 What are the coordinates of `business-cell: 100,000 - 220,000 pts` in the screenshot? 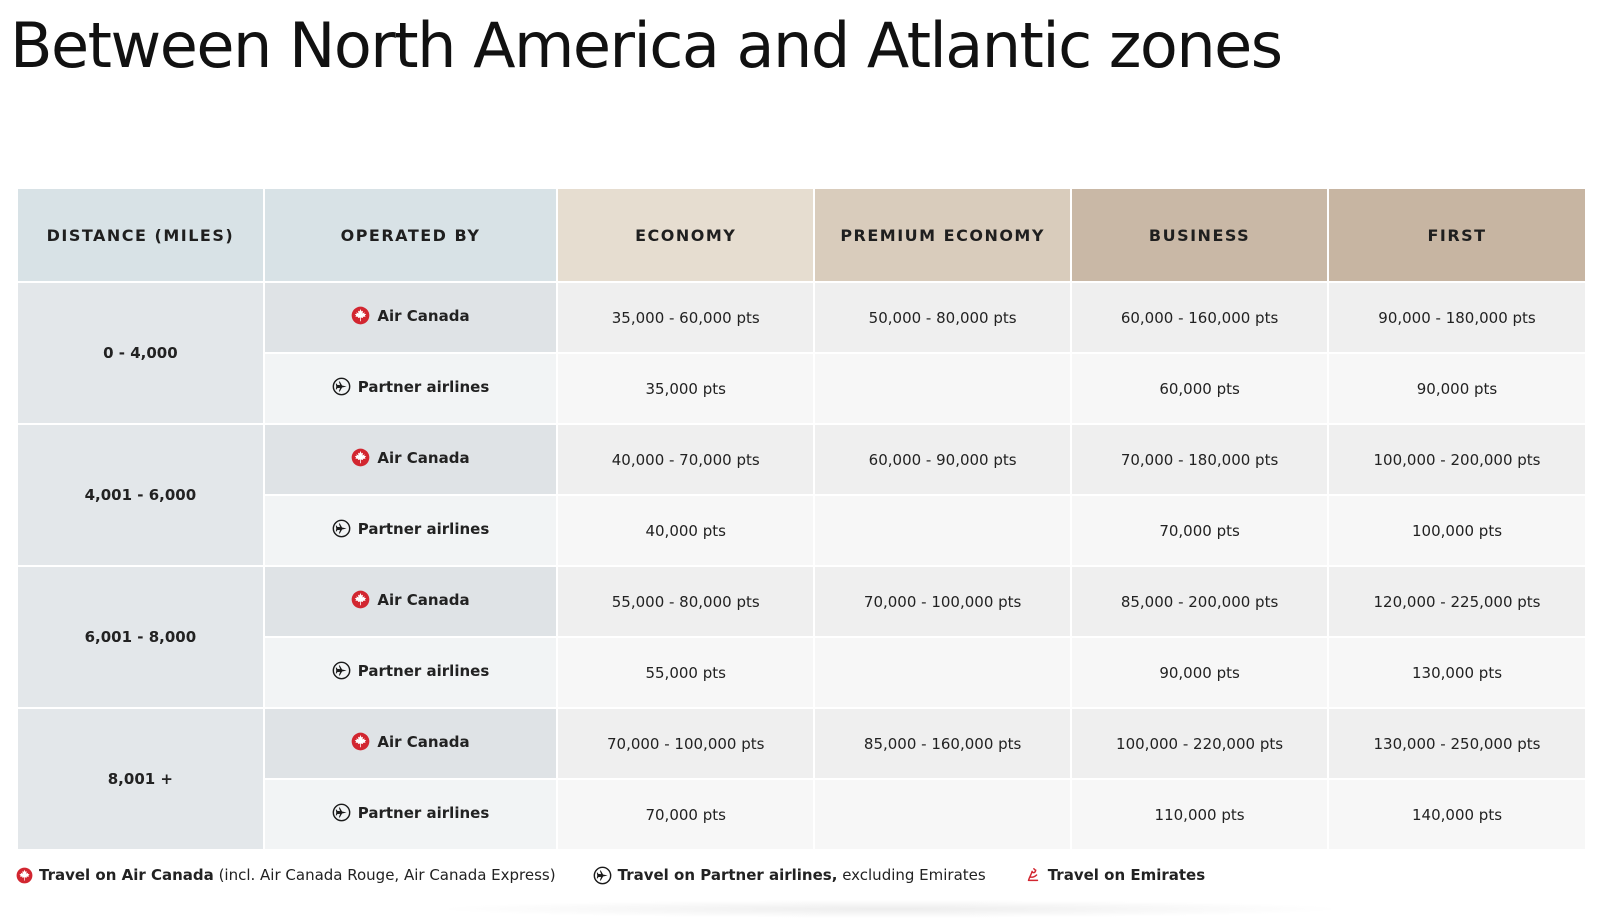 It's located at (1200, 744).